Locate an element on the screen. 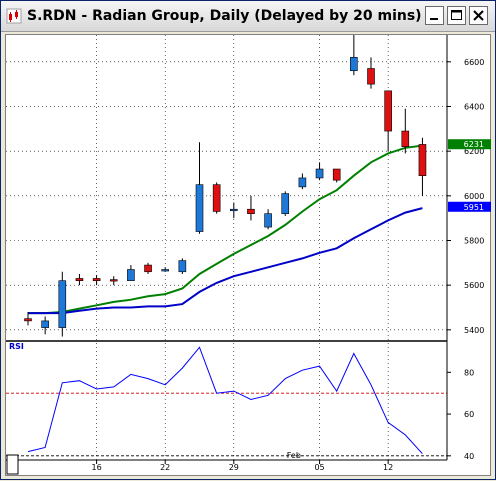 The height and width of the screenshot is (481, 496). price-axis: 5400 5600 5800 6000 6200 6400 6600 is located at coordinates (465, 196).